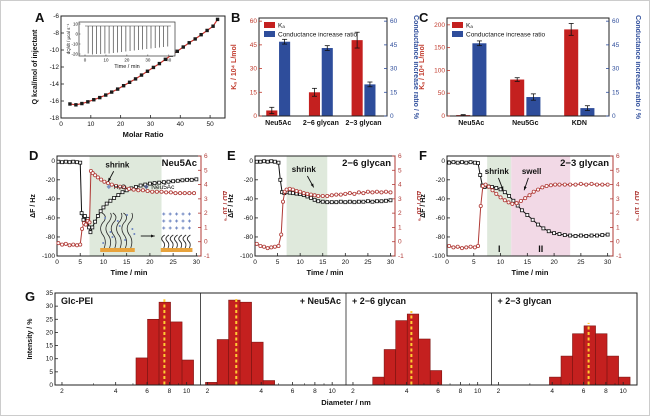  Describe the element at coordinates (254, 45) in the screenshot. I see `left-tick-label: 45` at that location.